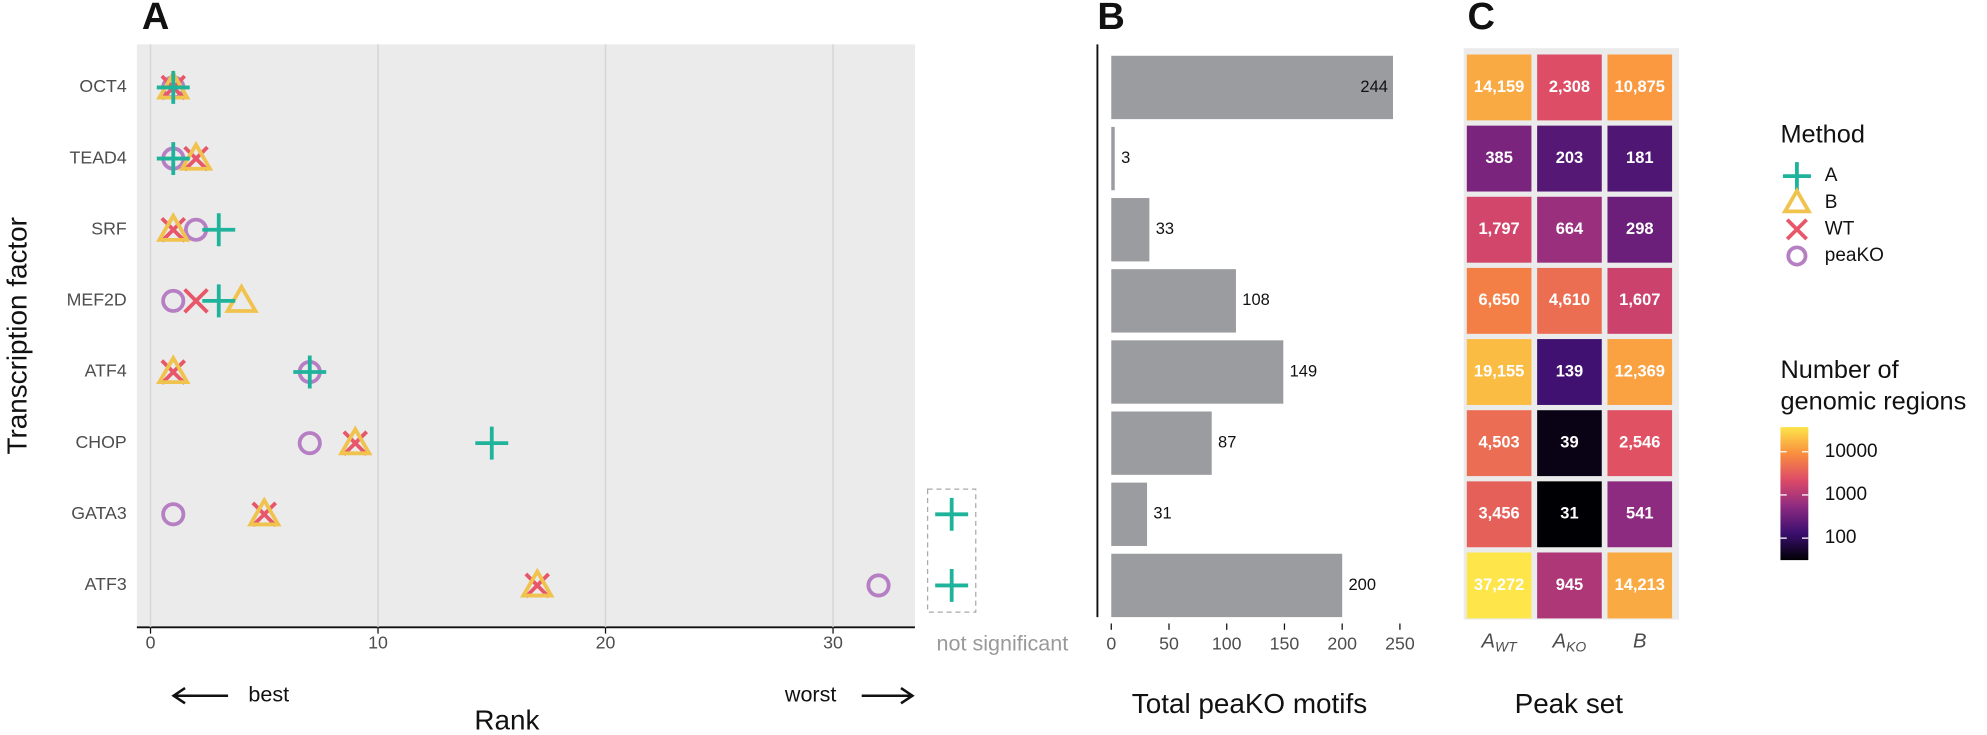 This screenshot has width=1987, height=735. Describe the element at coordinates (1839, 370) in the screenshot. I see `colorbar-title: Number of` at that location.